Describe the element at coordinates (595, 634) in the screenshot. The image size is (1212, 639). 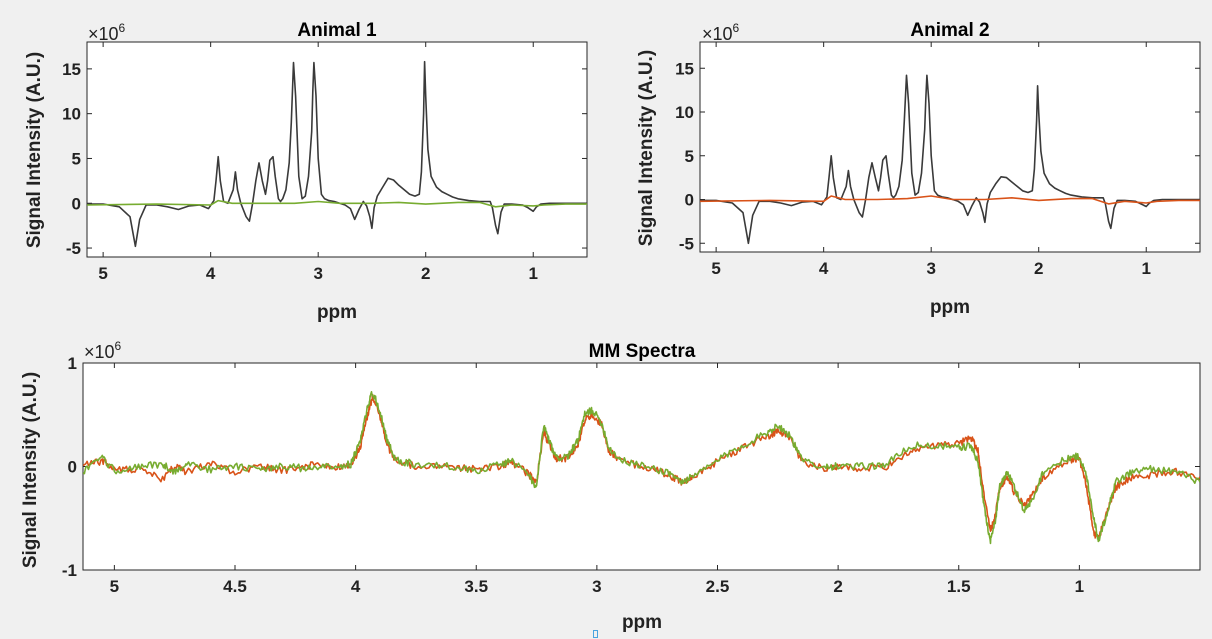
I see `cursor-marker` at that location.